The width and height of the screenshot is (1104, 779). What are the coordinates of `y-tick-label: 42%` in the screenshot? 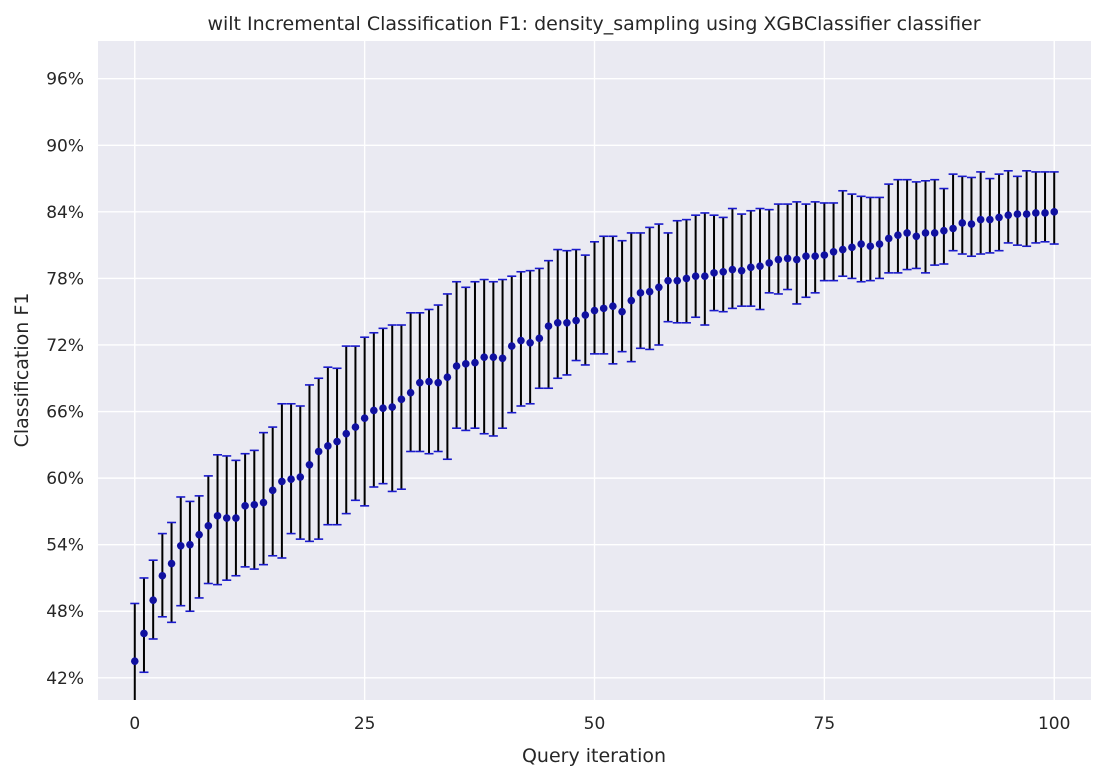 It's located at (65, 679).